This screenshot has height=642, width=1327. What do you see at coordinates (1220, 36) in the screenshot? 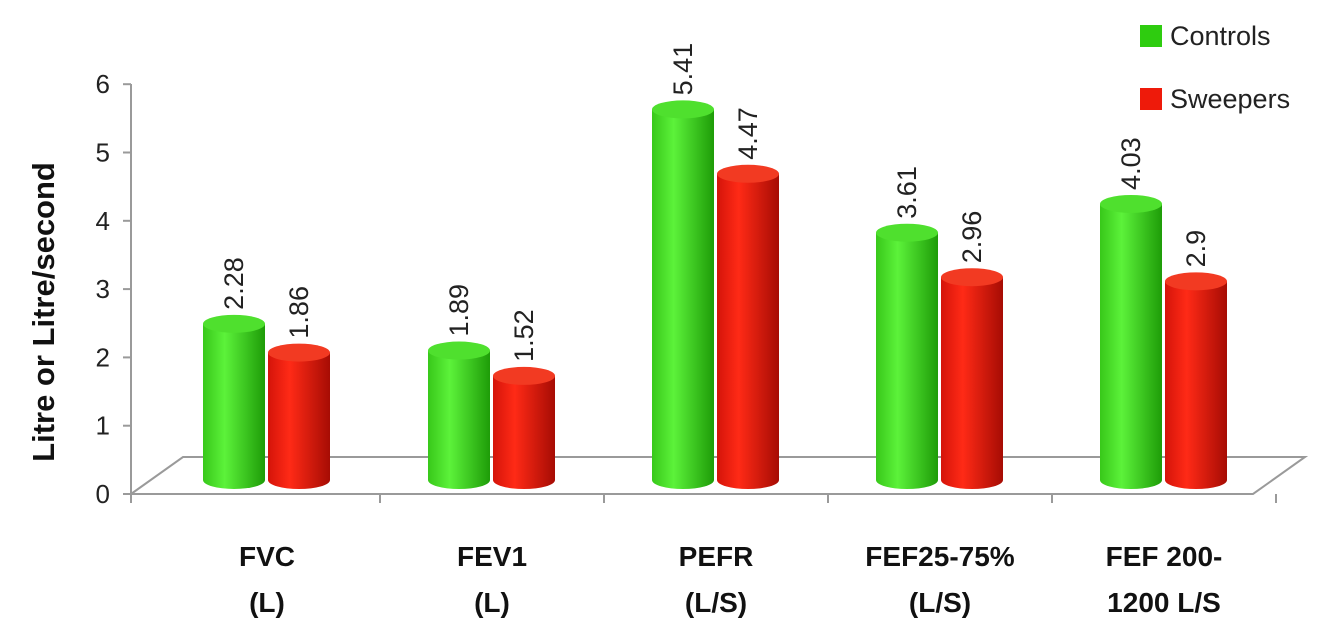
I see `legend-label-controls: Controls` at bounding box center [1220, 36].